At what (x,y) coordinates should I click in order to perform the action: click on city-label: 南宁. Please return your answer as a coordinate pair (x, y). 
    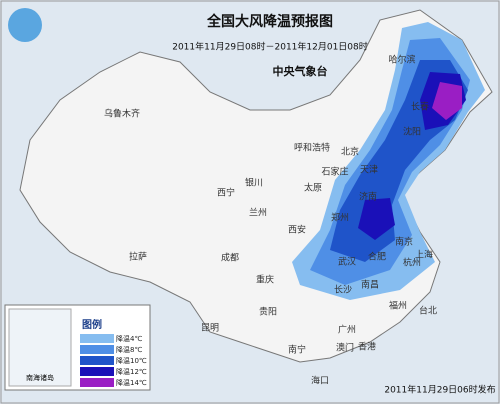
    Looking at the image, I should click on (297, 350).